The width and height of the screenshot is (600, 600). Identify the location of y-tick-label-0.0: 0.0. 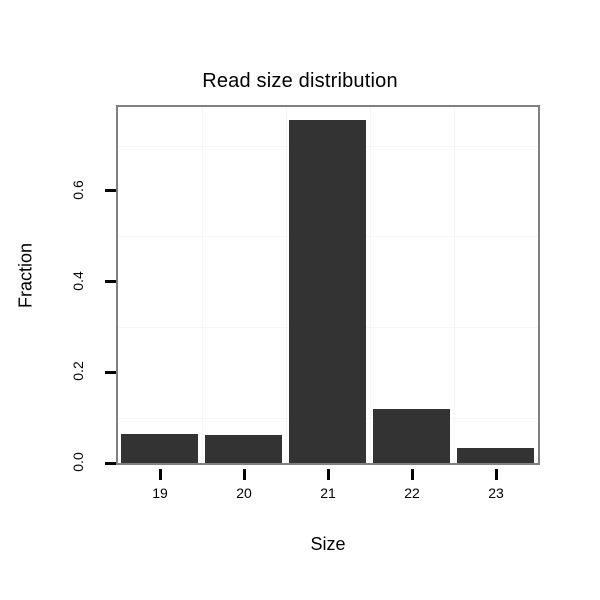
(78, 462).